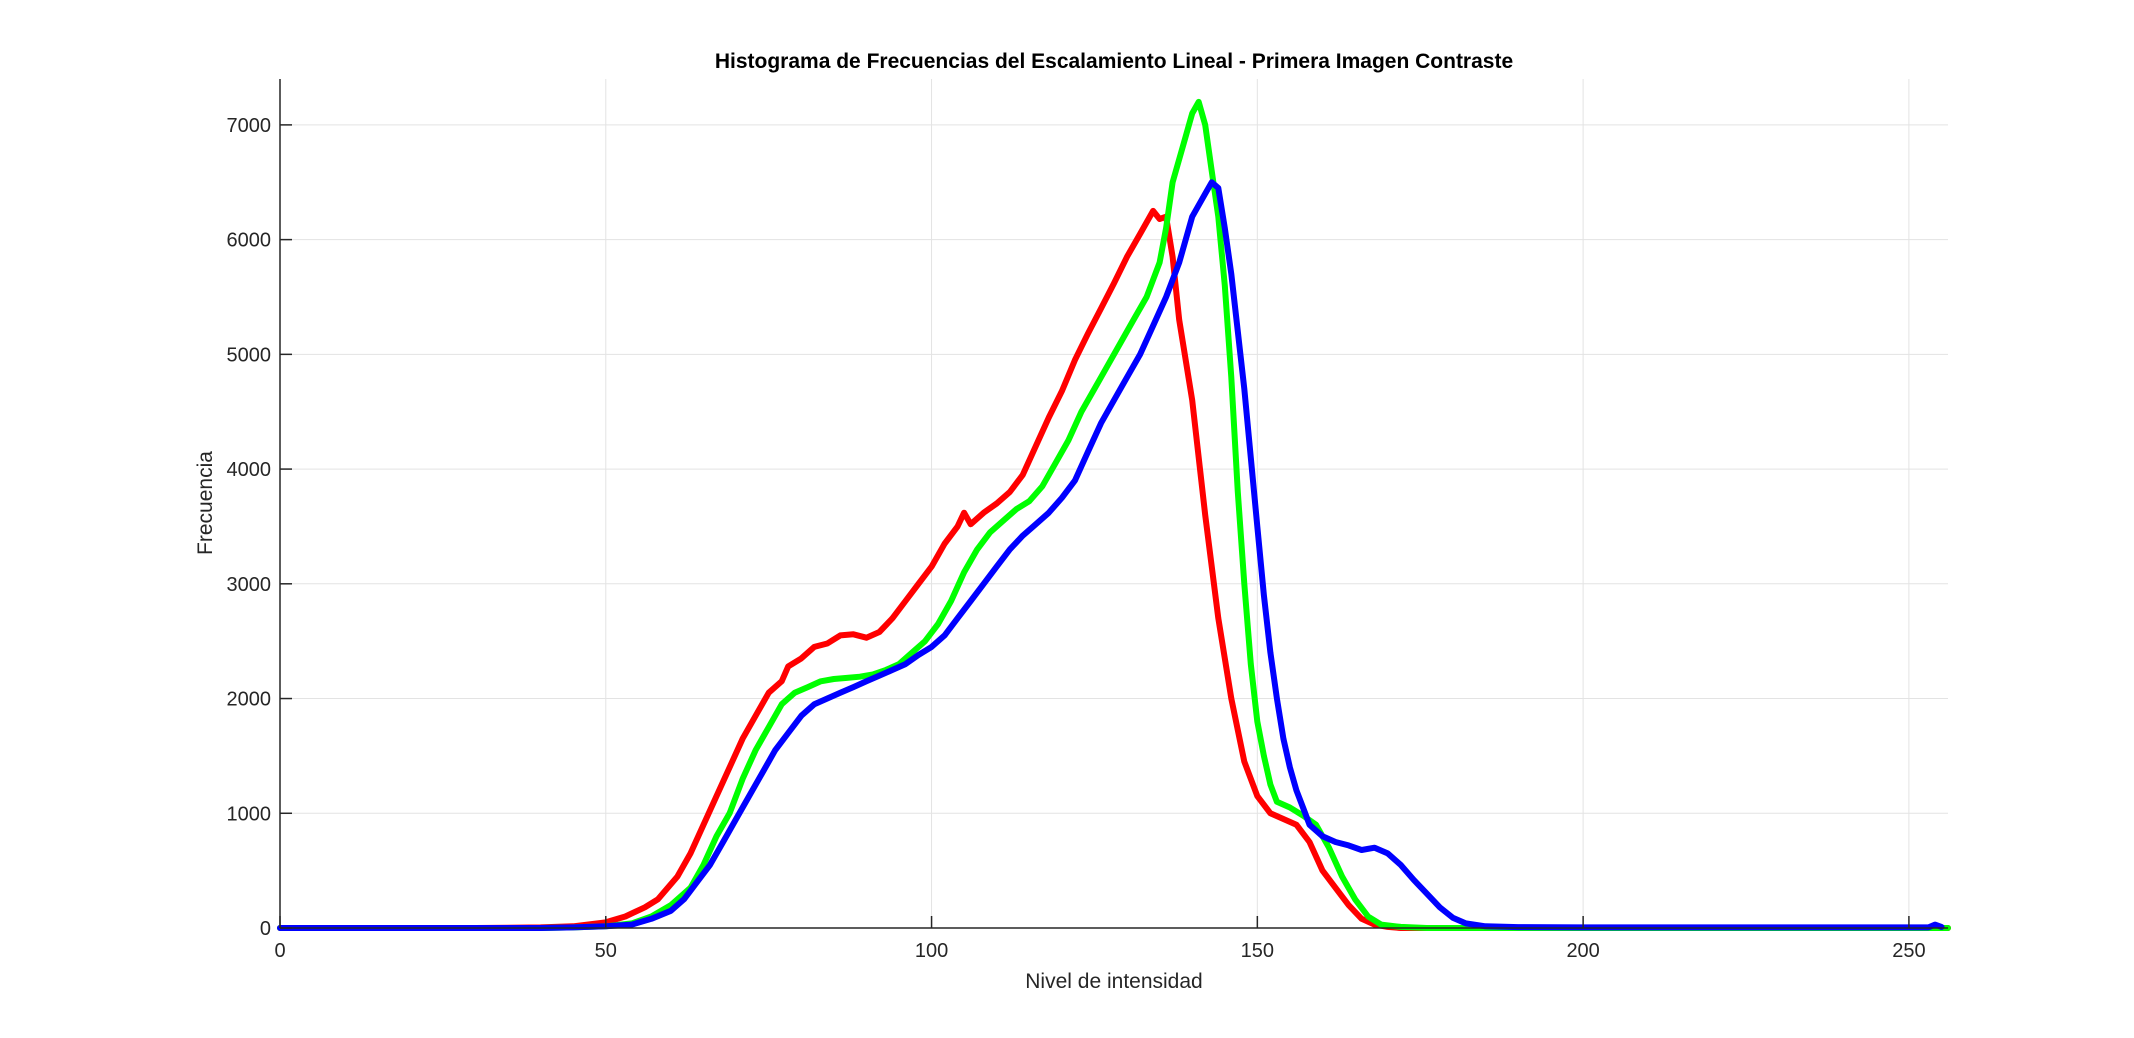 This screenshot has width=2134, height=1038. I want to click on y-axis-label: Frecuencia, so click(205, 503).